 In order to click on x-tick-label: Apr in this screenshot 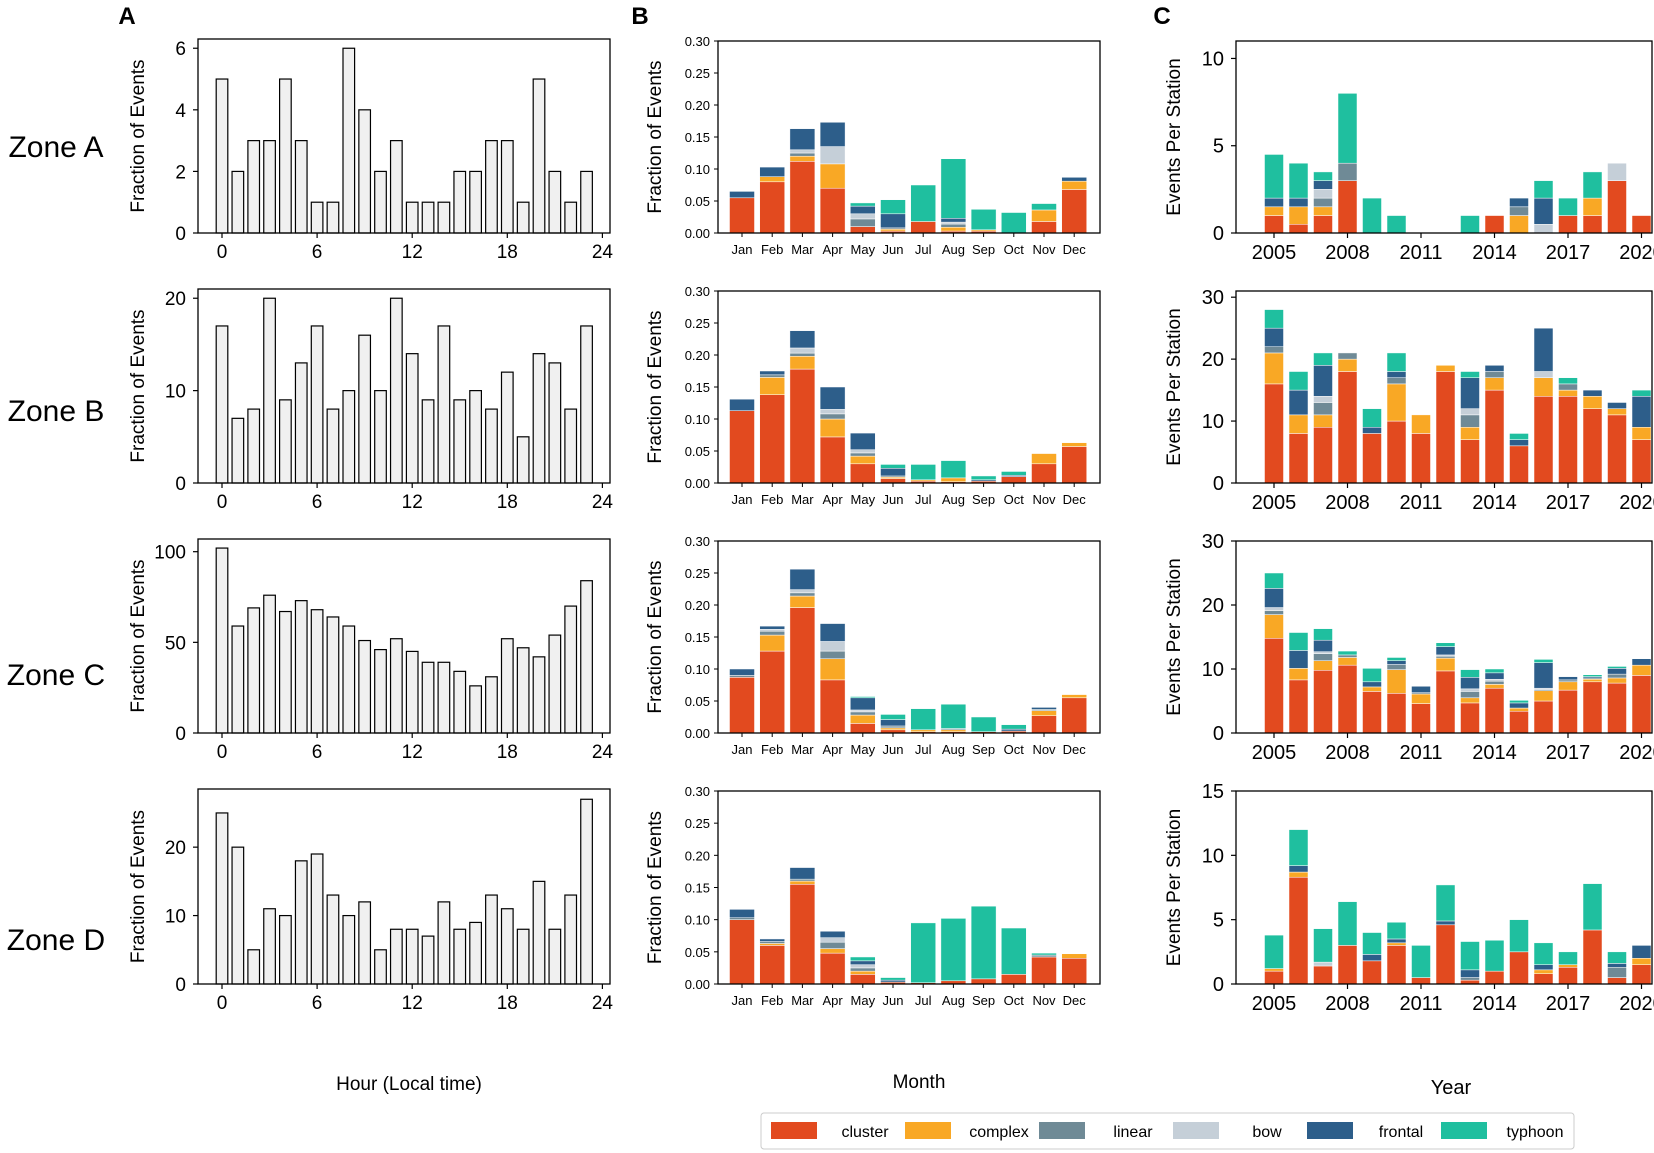, I will do `click(832, 499)`.